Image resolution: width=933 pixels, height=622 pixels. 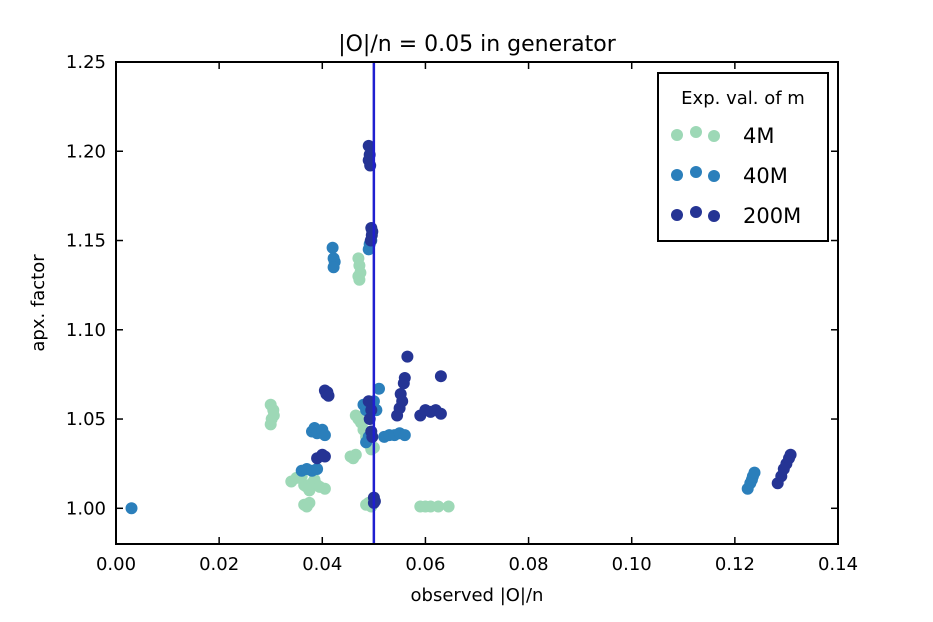 I want to click on legend-title: Exp. val. of m, so click(x=743, y=98).